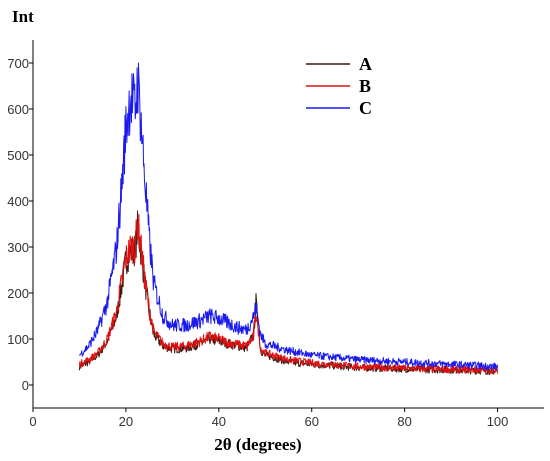 This screenshot has height=461, width=550. I want to click on y-tick-label: 0, so click(25, 385).